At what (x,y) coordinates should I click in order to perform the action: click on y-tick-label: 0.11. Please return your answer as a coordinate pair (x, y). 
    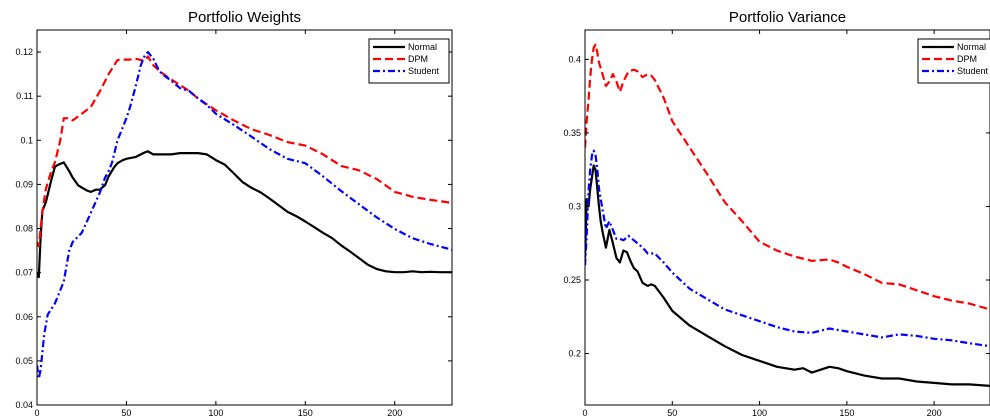
    Looking at the image, I should click on (24, 96).